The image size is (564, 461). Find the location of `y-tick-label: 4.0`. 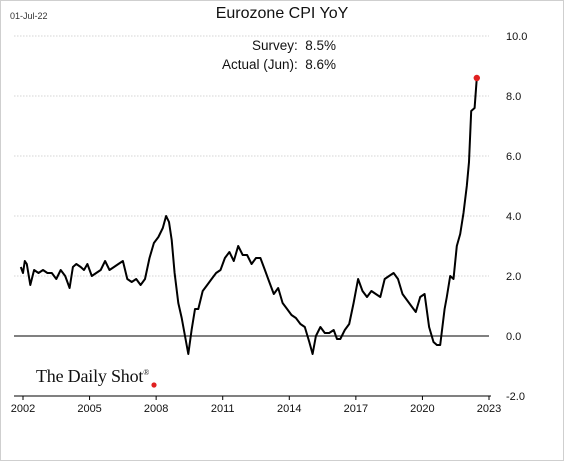

y-tick-label: 4.0 is located at coordinates (513, 217).